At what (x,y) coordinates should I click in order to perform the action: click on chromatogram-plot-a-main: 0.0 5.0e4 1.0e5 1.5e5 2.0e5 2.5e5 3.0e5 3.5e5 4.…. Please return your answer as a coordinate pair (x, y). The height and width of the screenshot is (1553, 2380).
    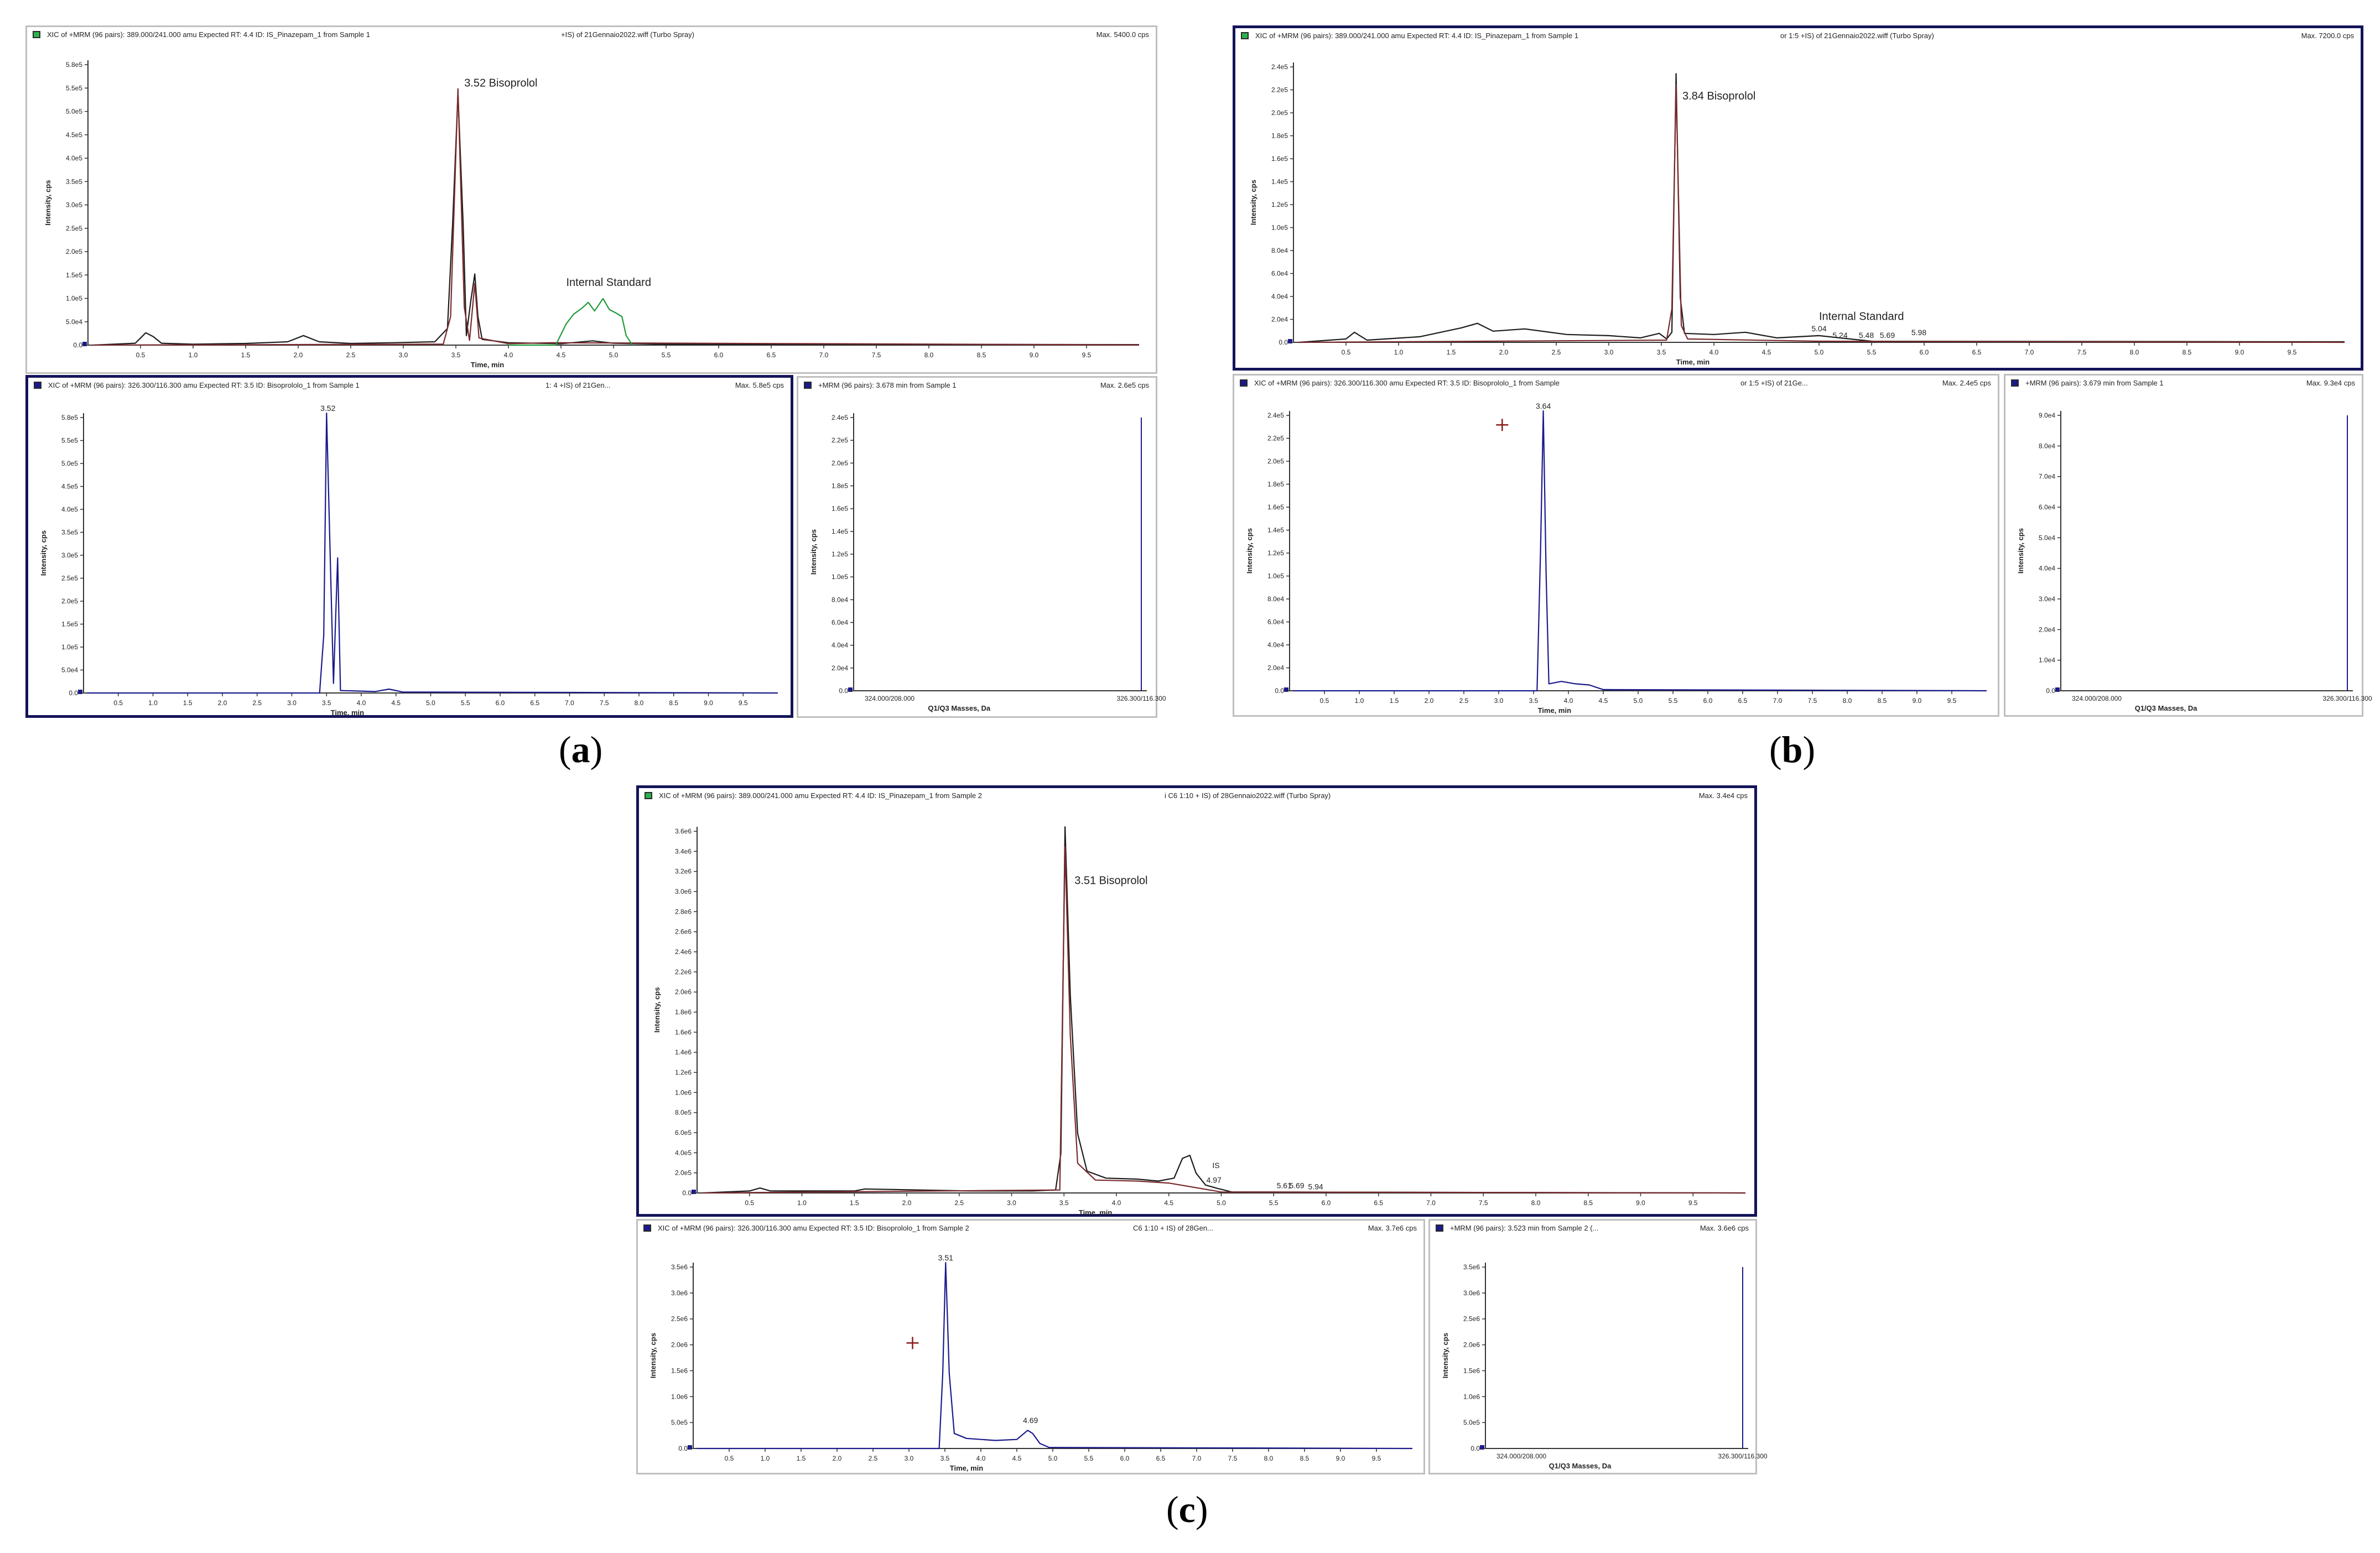
    Looking at the image, I should click on (592, 200).